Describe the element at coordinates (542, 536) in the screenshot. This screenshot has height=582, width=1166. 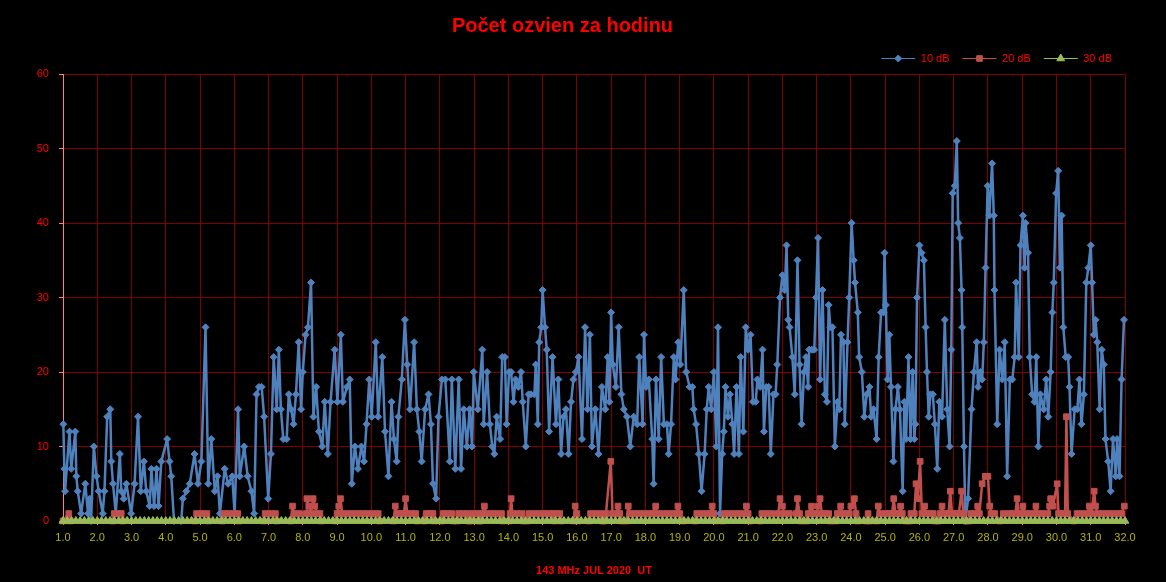
I see `x-tick-label: 15.0` at that location.